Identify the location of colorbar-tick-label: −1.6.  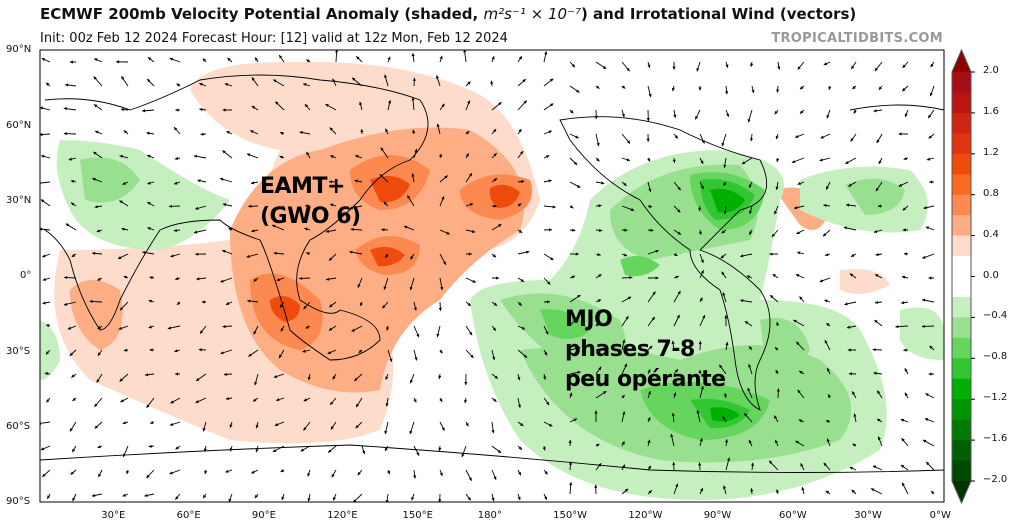
(995, 439).